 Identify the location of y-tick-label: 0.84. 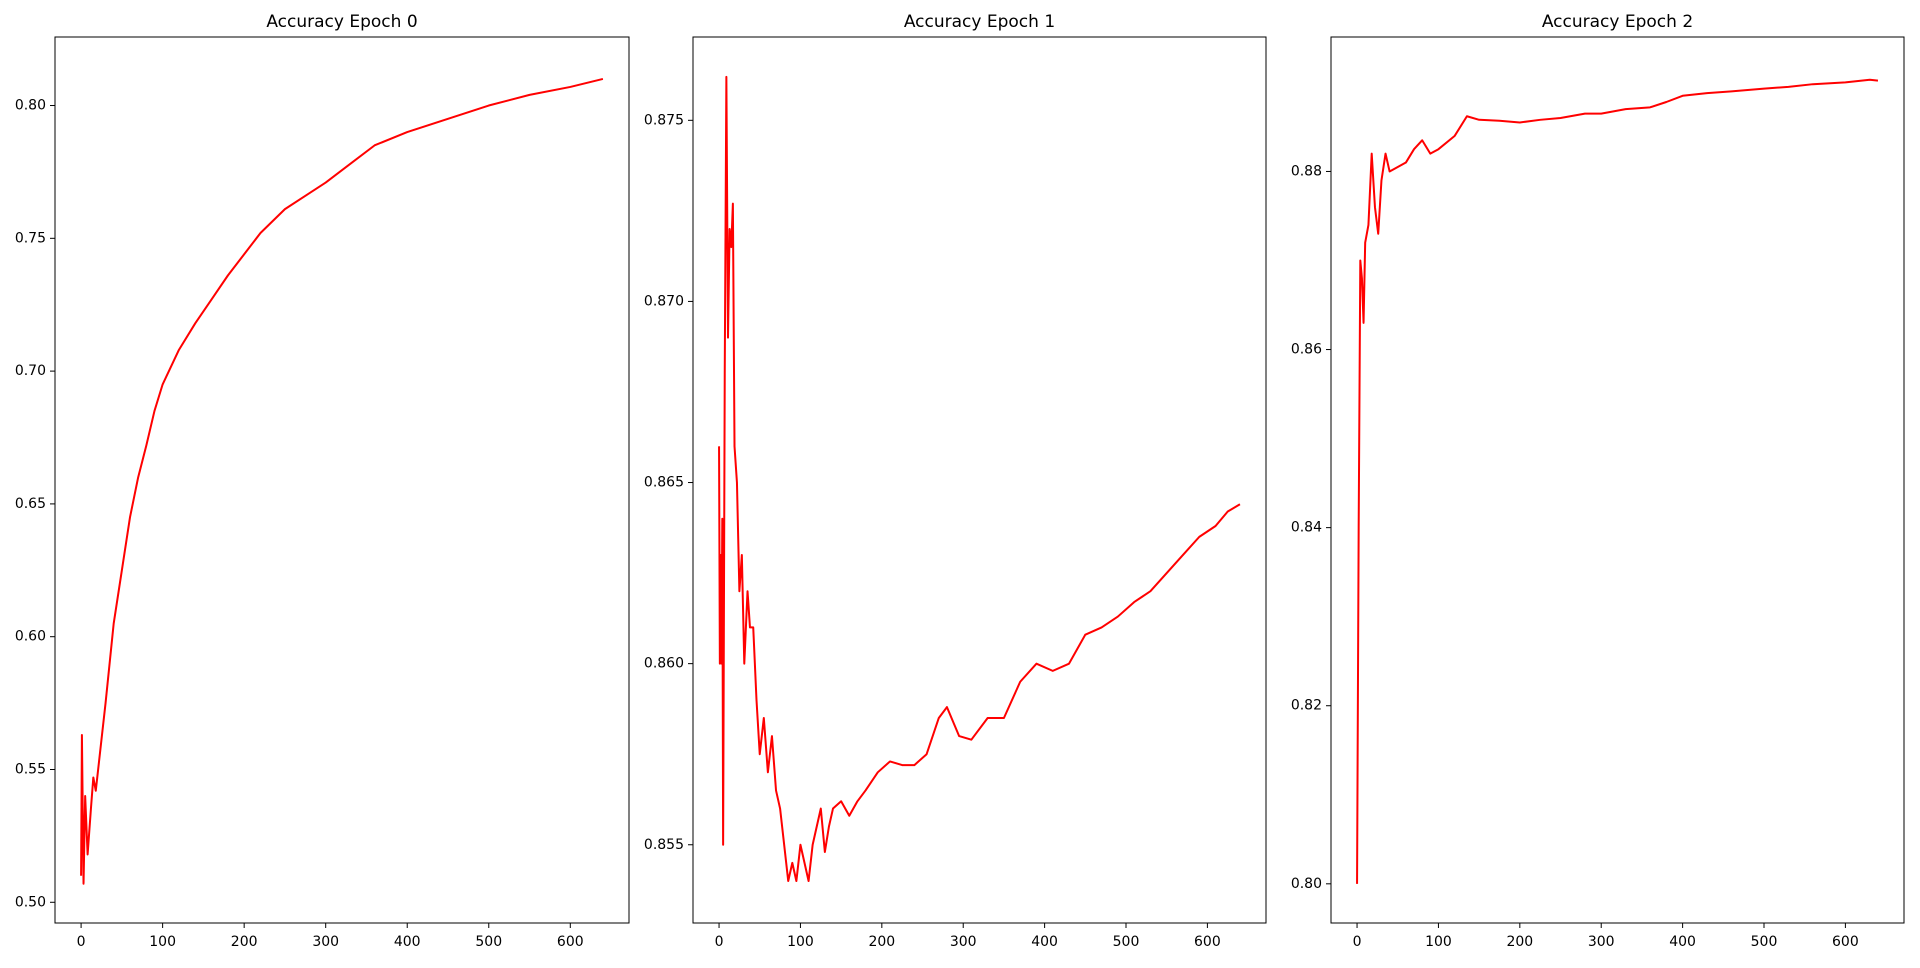
(1306, 528).